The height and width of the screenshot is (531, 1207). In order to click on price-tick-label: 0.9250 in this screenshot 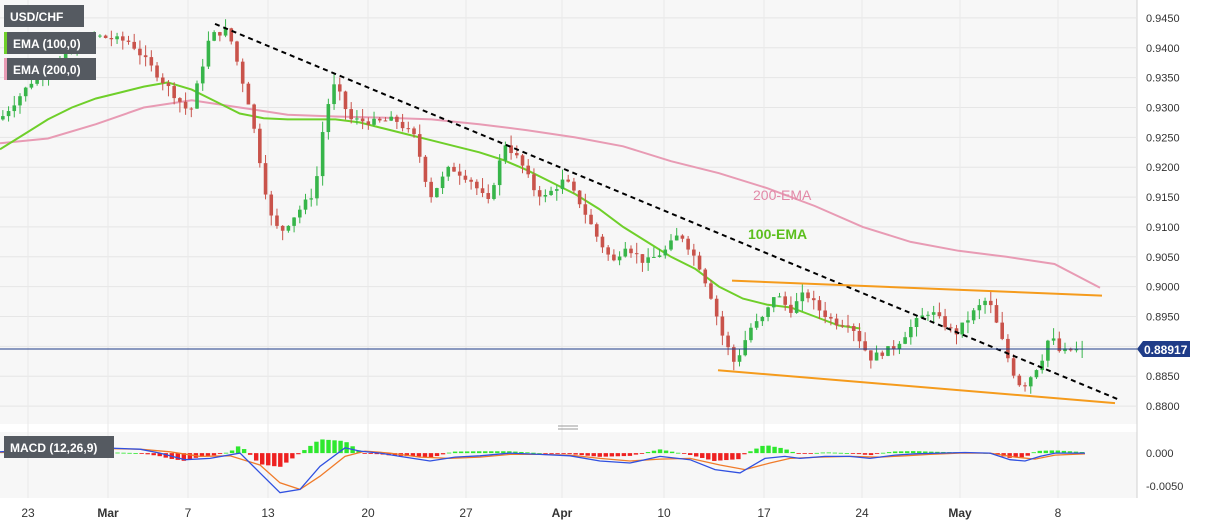, I will do `click(1163, 138)`.